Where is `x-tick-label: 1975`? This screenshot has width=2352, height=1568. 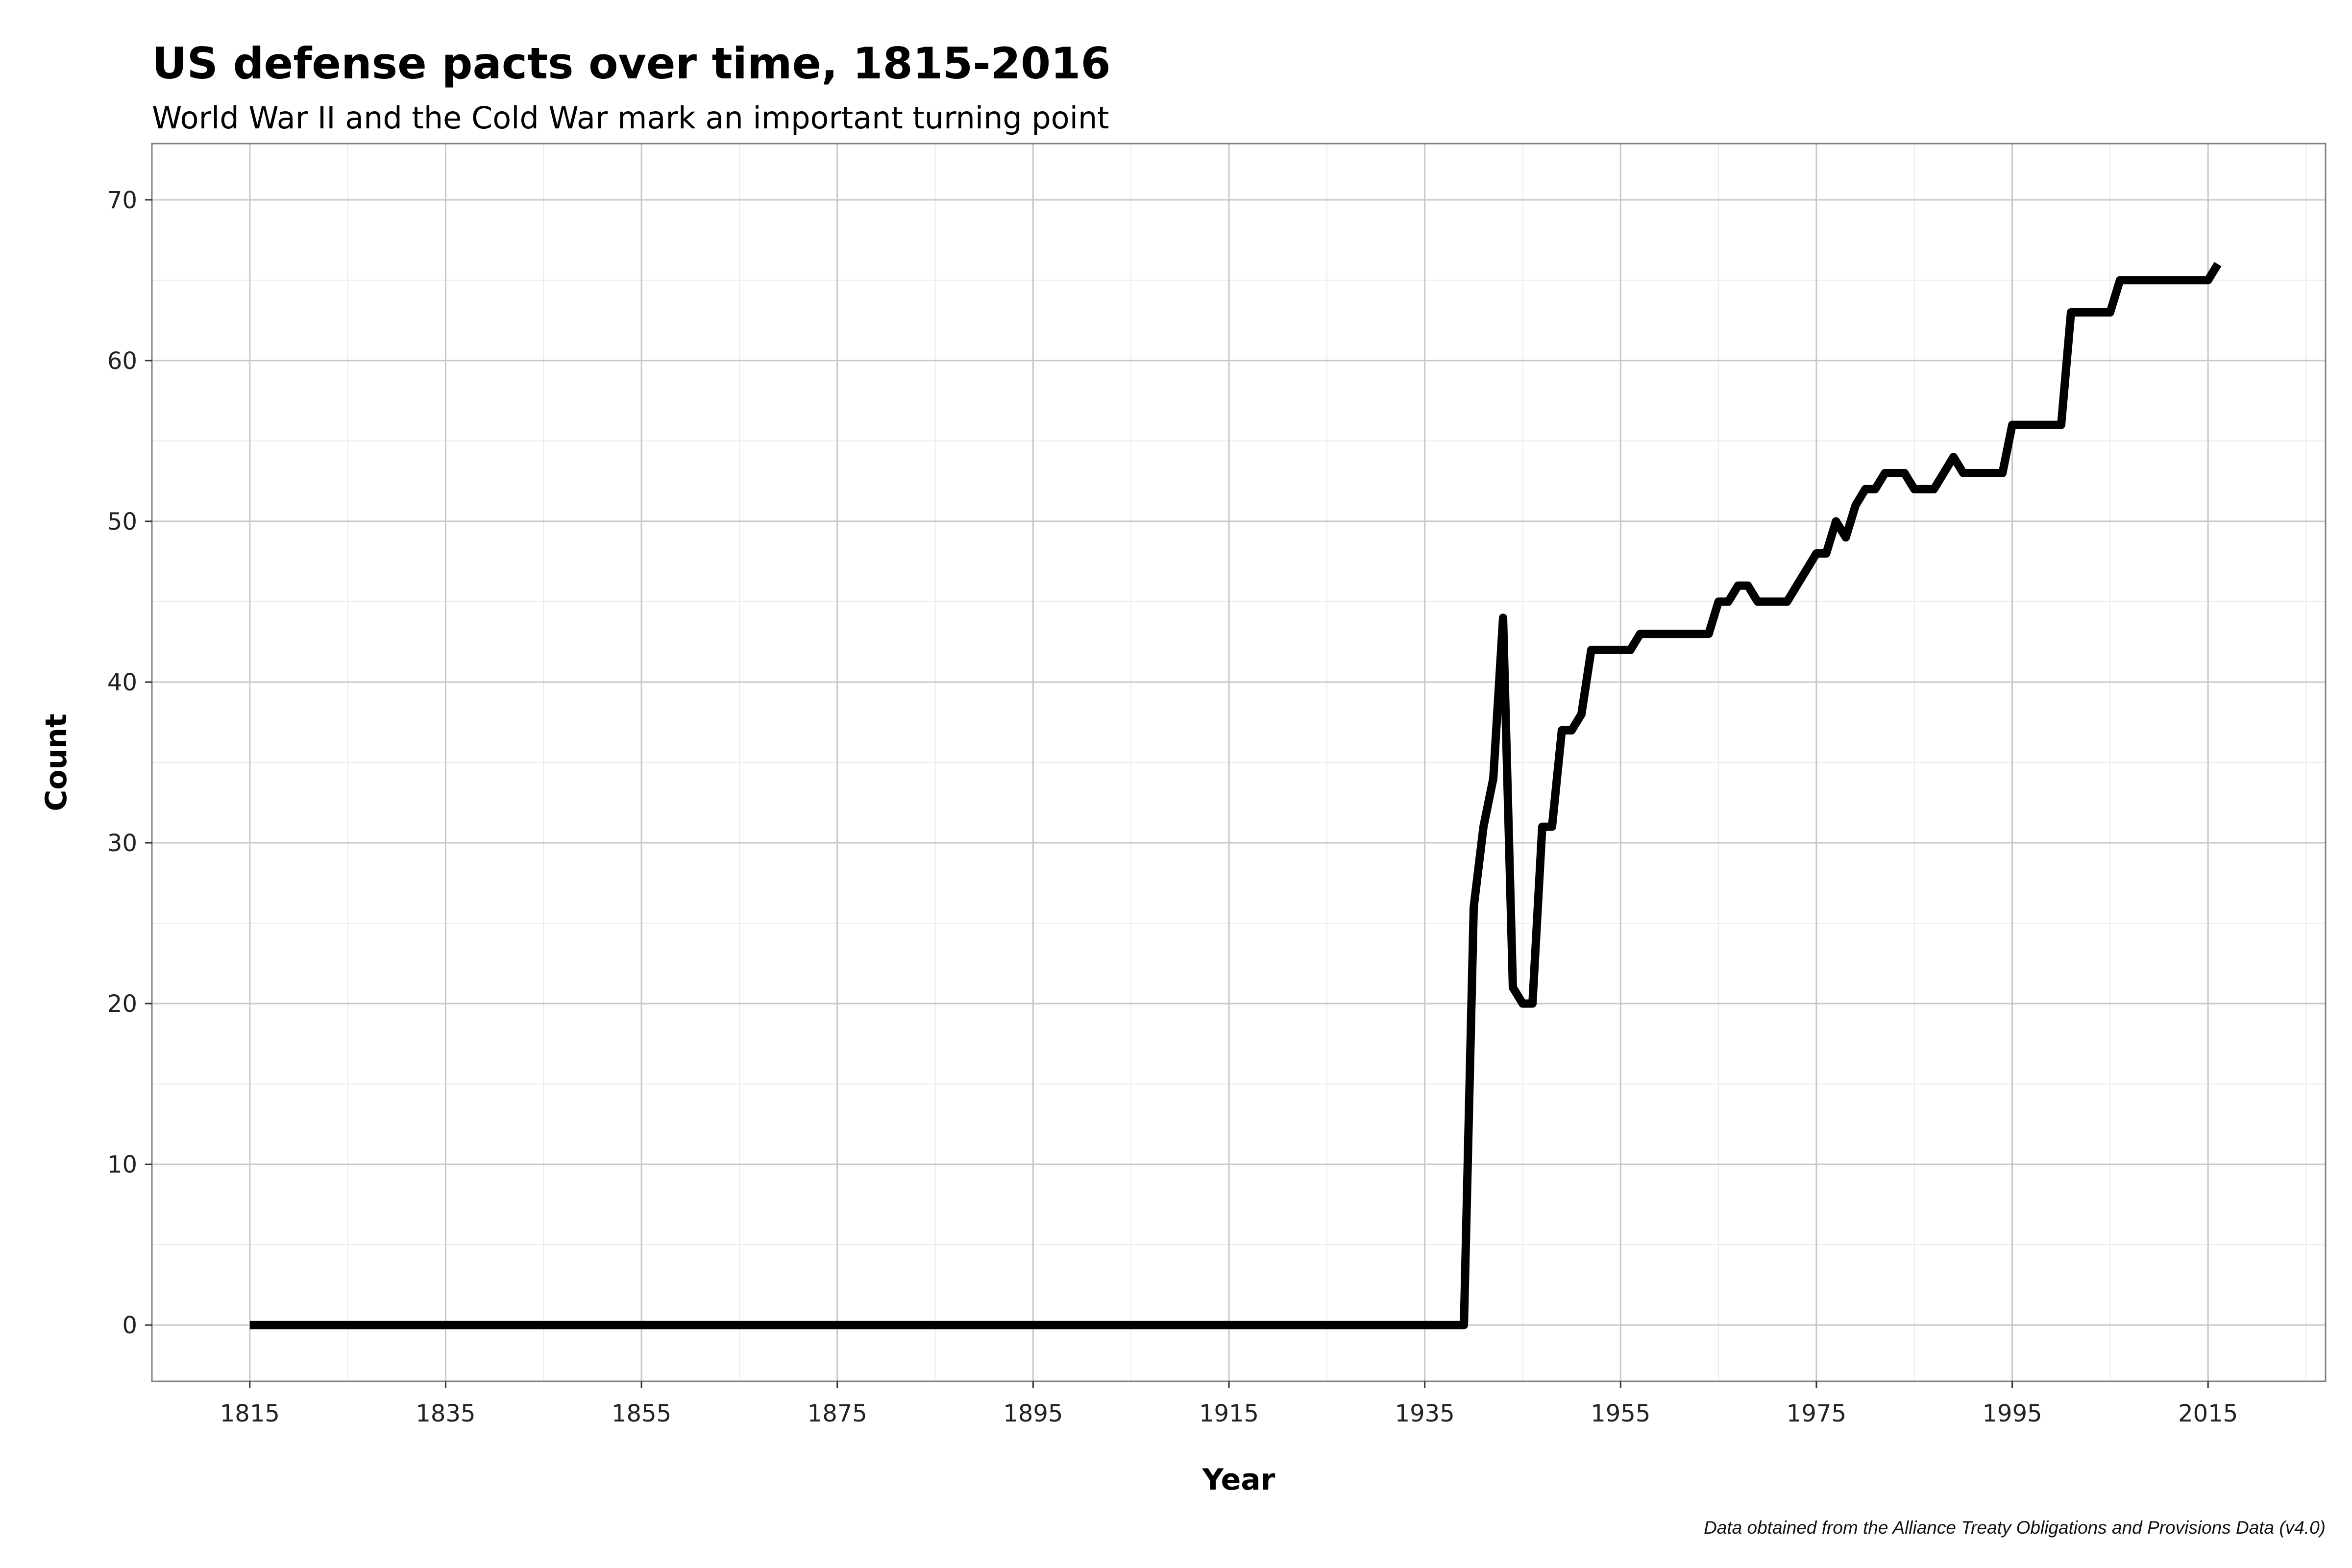 x-tick-label: 1975 is located at coordinates (1816, 1413).